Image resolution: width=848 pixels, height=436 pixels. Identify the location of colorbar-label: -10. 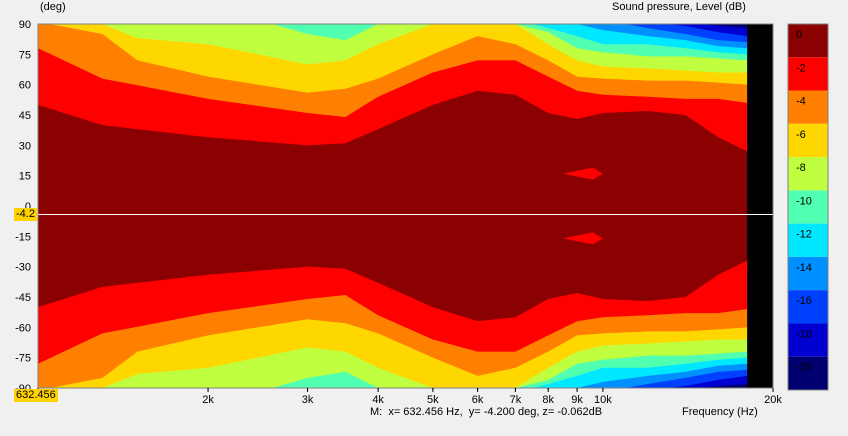
(804, 201).